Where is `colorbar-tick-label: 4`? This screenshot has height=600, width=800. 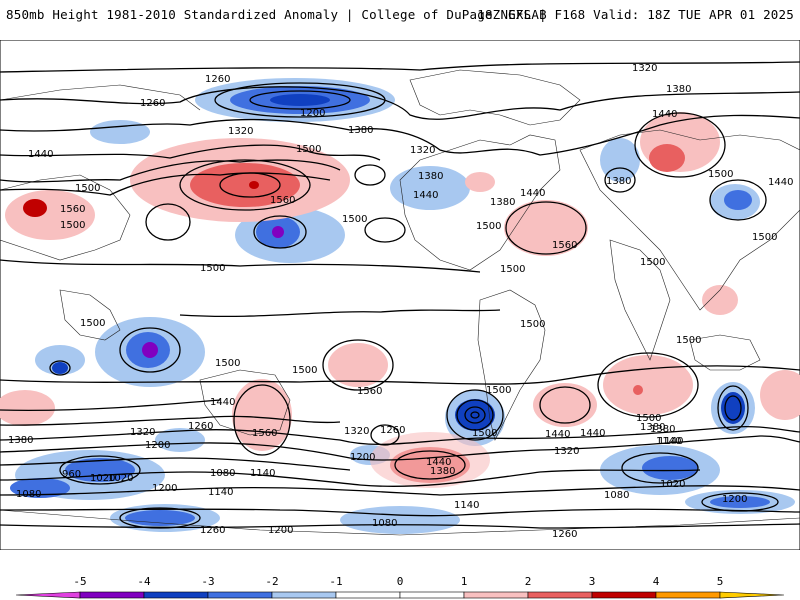 colorbar-tick-label: 4 is located at coordinates (656, 581).